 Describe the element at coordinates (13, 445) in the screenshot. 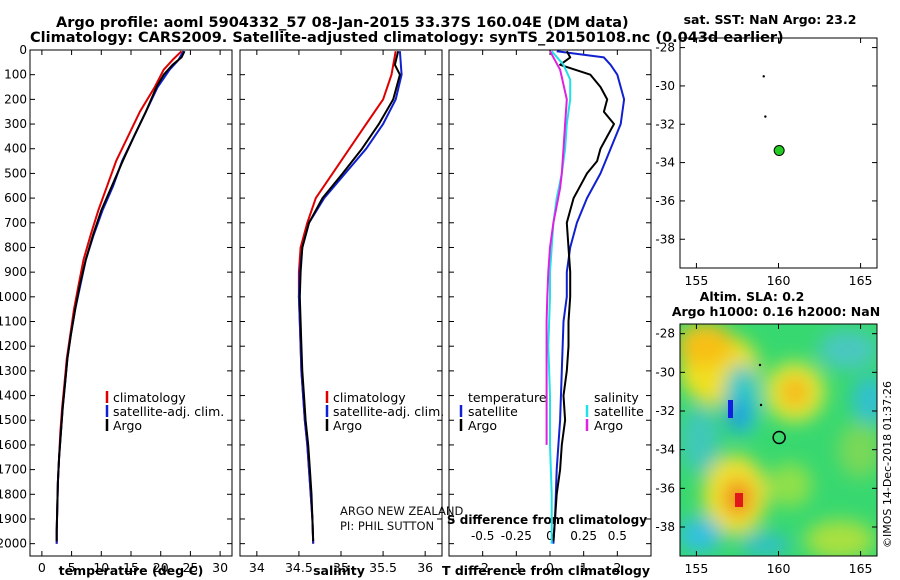

I see `depth-tick-label: 1600` at that location.